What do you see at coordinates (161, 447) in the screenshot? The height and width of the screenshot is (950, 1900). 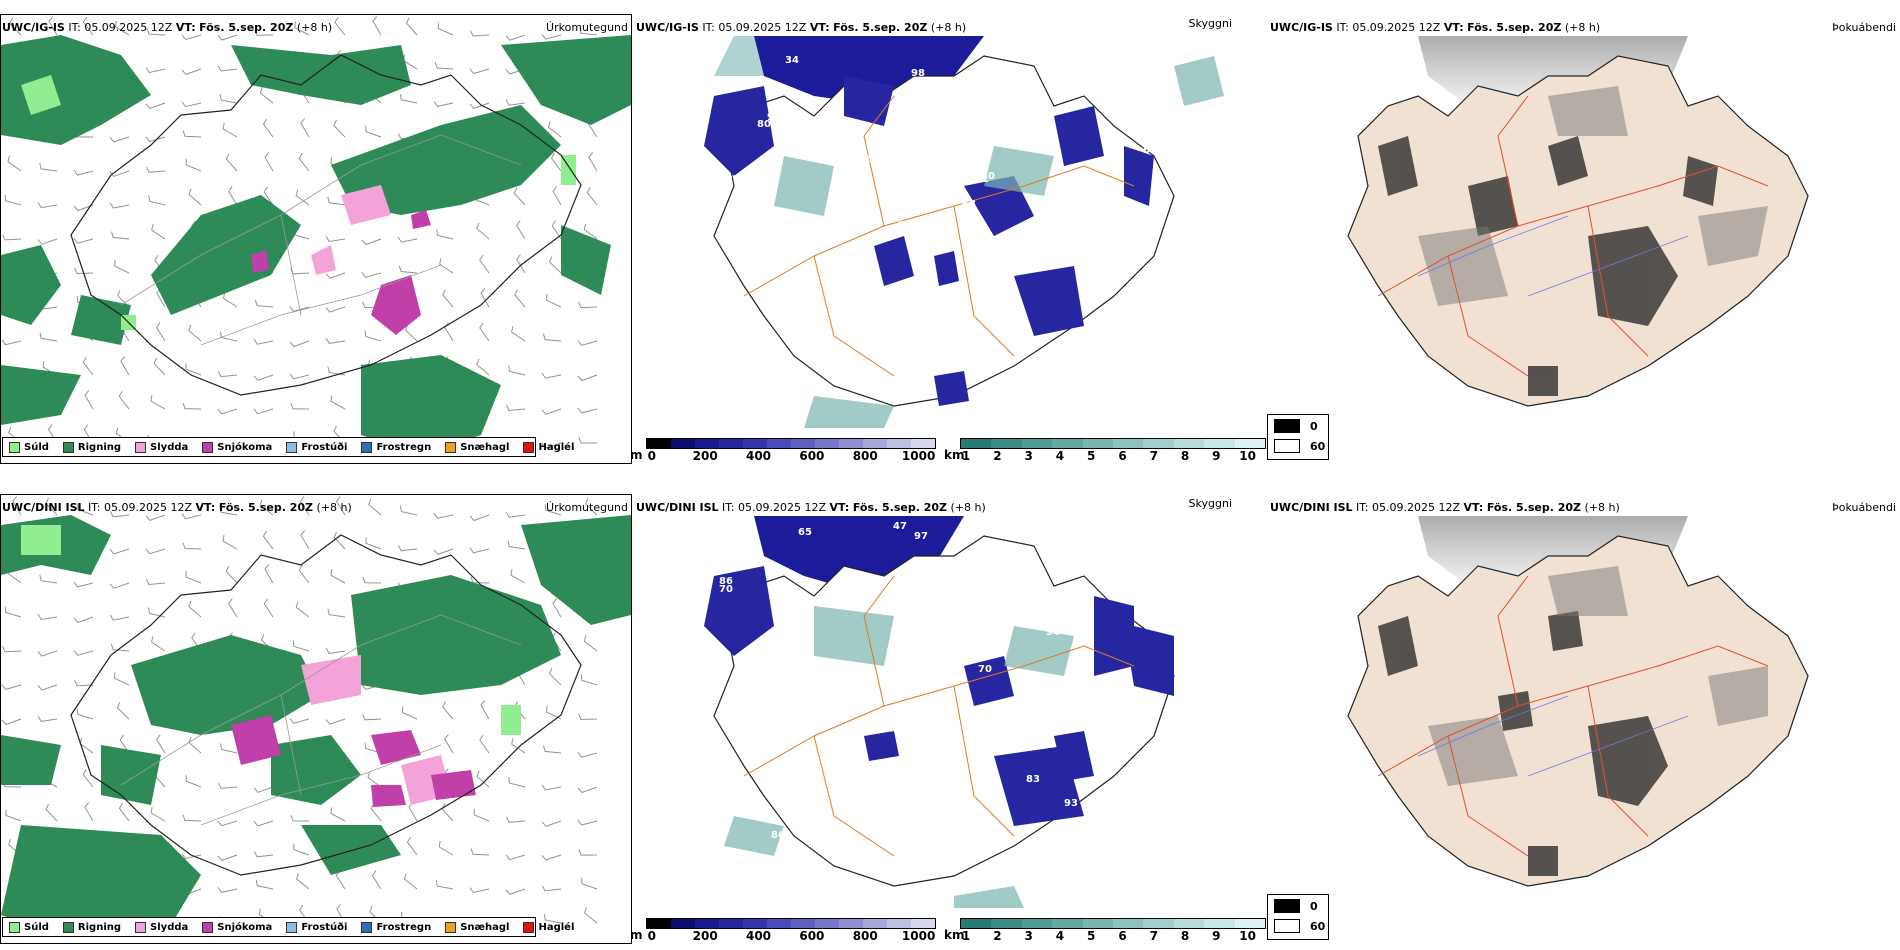 I see `legend-item: Slydda` at bounding box center [161, 447].